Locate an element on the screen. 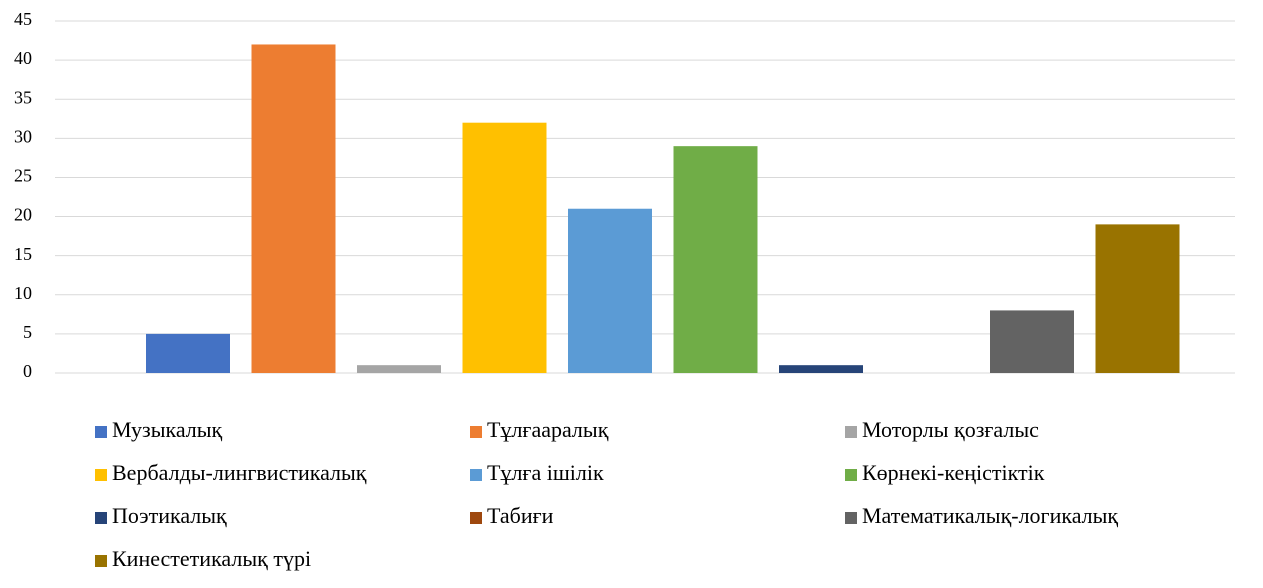  legend-label: Вербалды-лингвистикалық is located at coordinates (239, 472).